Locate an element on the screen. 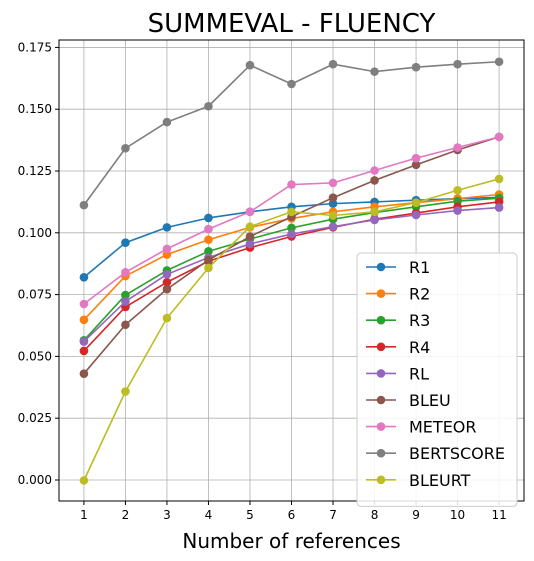  legend-label-meteor: METEOR is located at coordinates (443, 427).